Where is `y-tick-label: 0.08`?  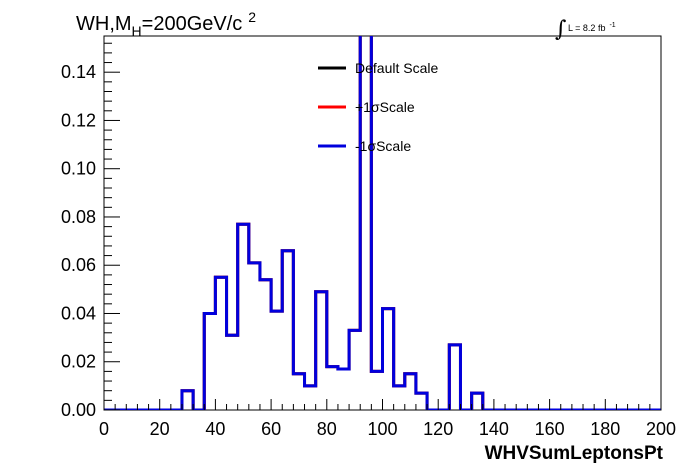
y-tick-label: 0.08 is located at coordinates (78, 217).